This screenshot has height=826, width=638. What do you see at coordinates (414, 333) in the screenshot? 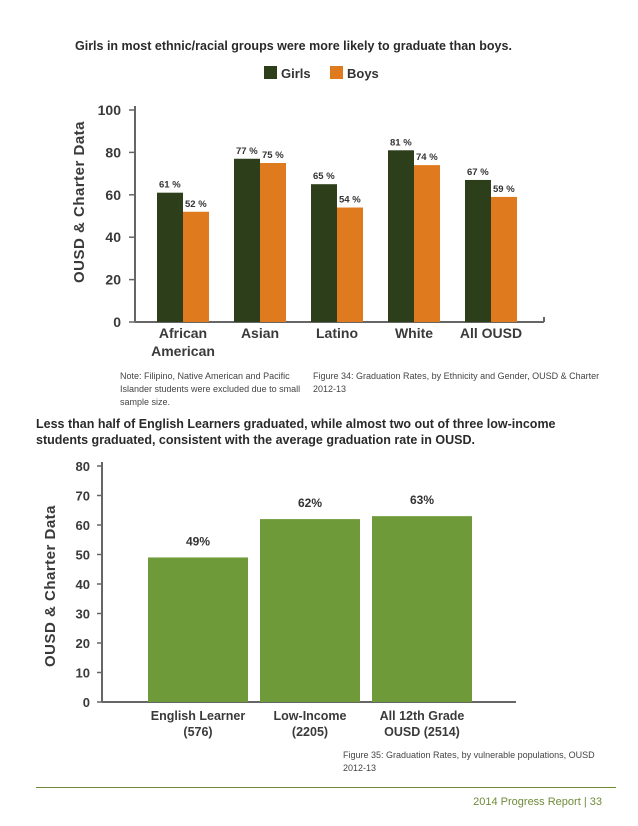
I see `x-category-label: White` at bounding box center [414, 333].